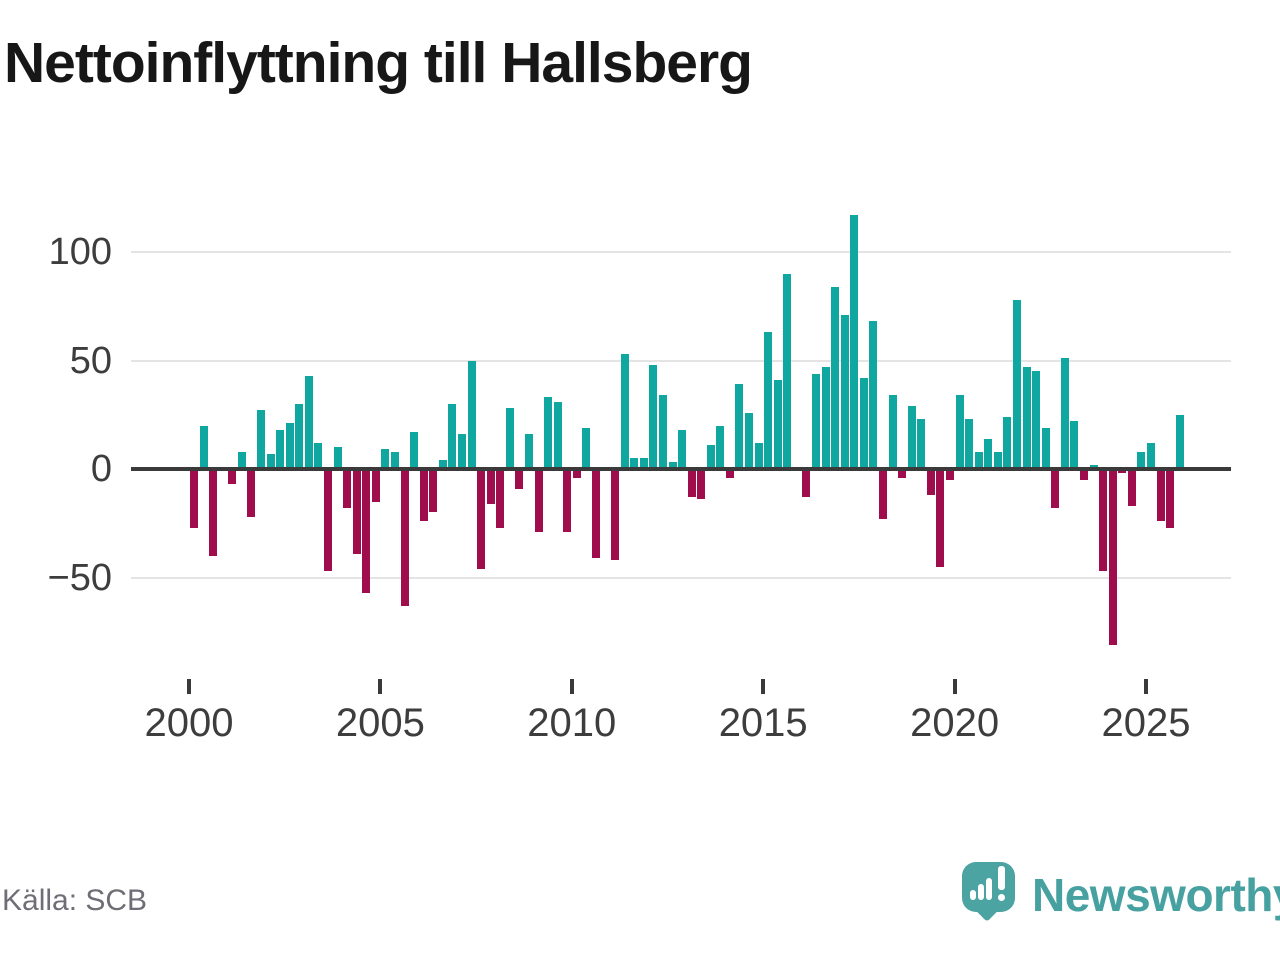  Describe the element at coordinates (509, 438) in the screenshot. I see `bar-2008-Q2` at that location.